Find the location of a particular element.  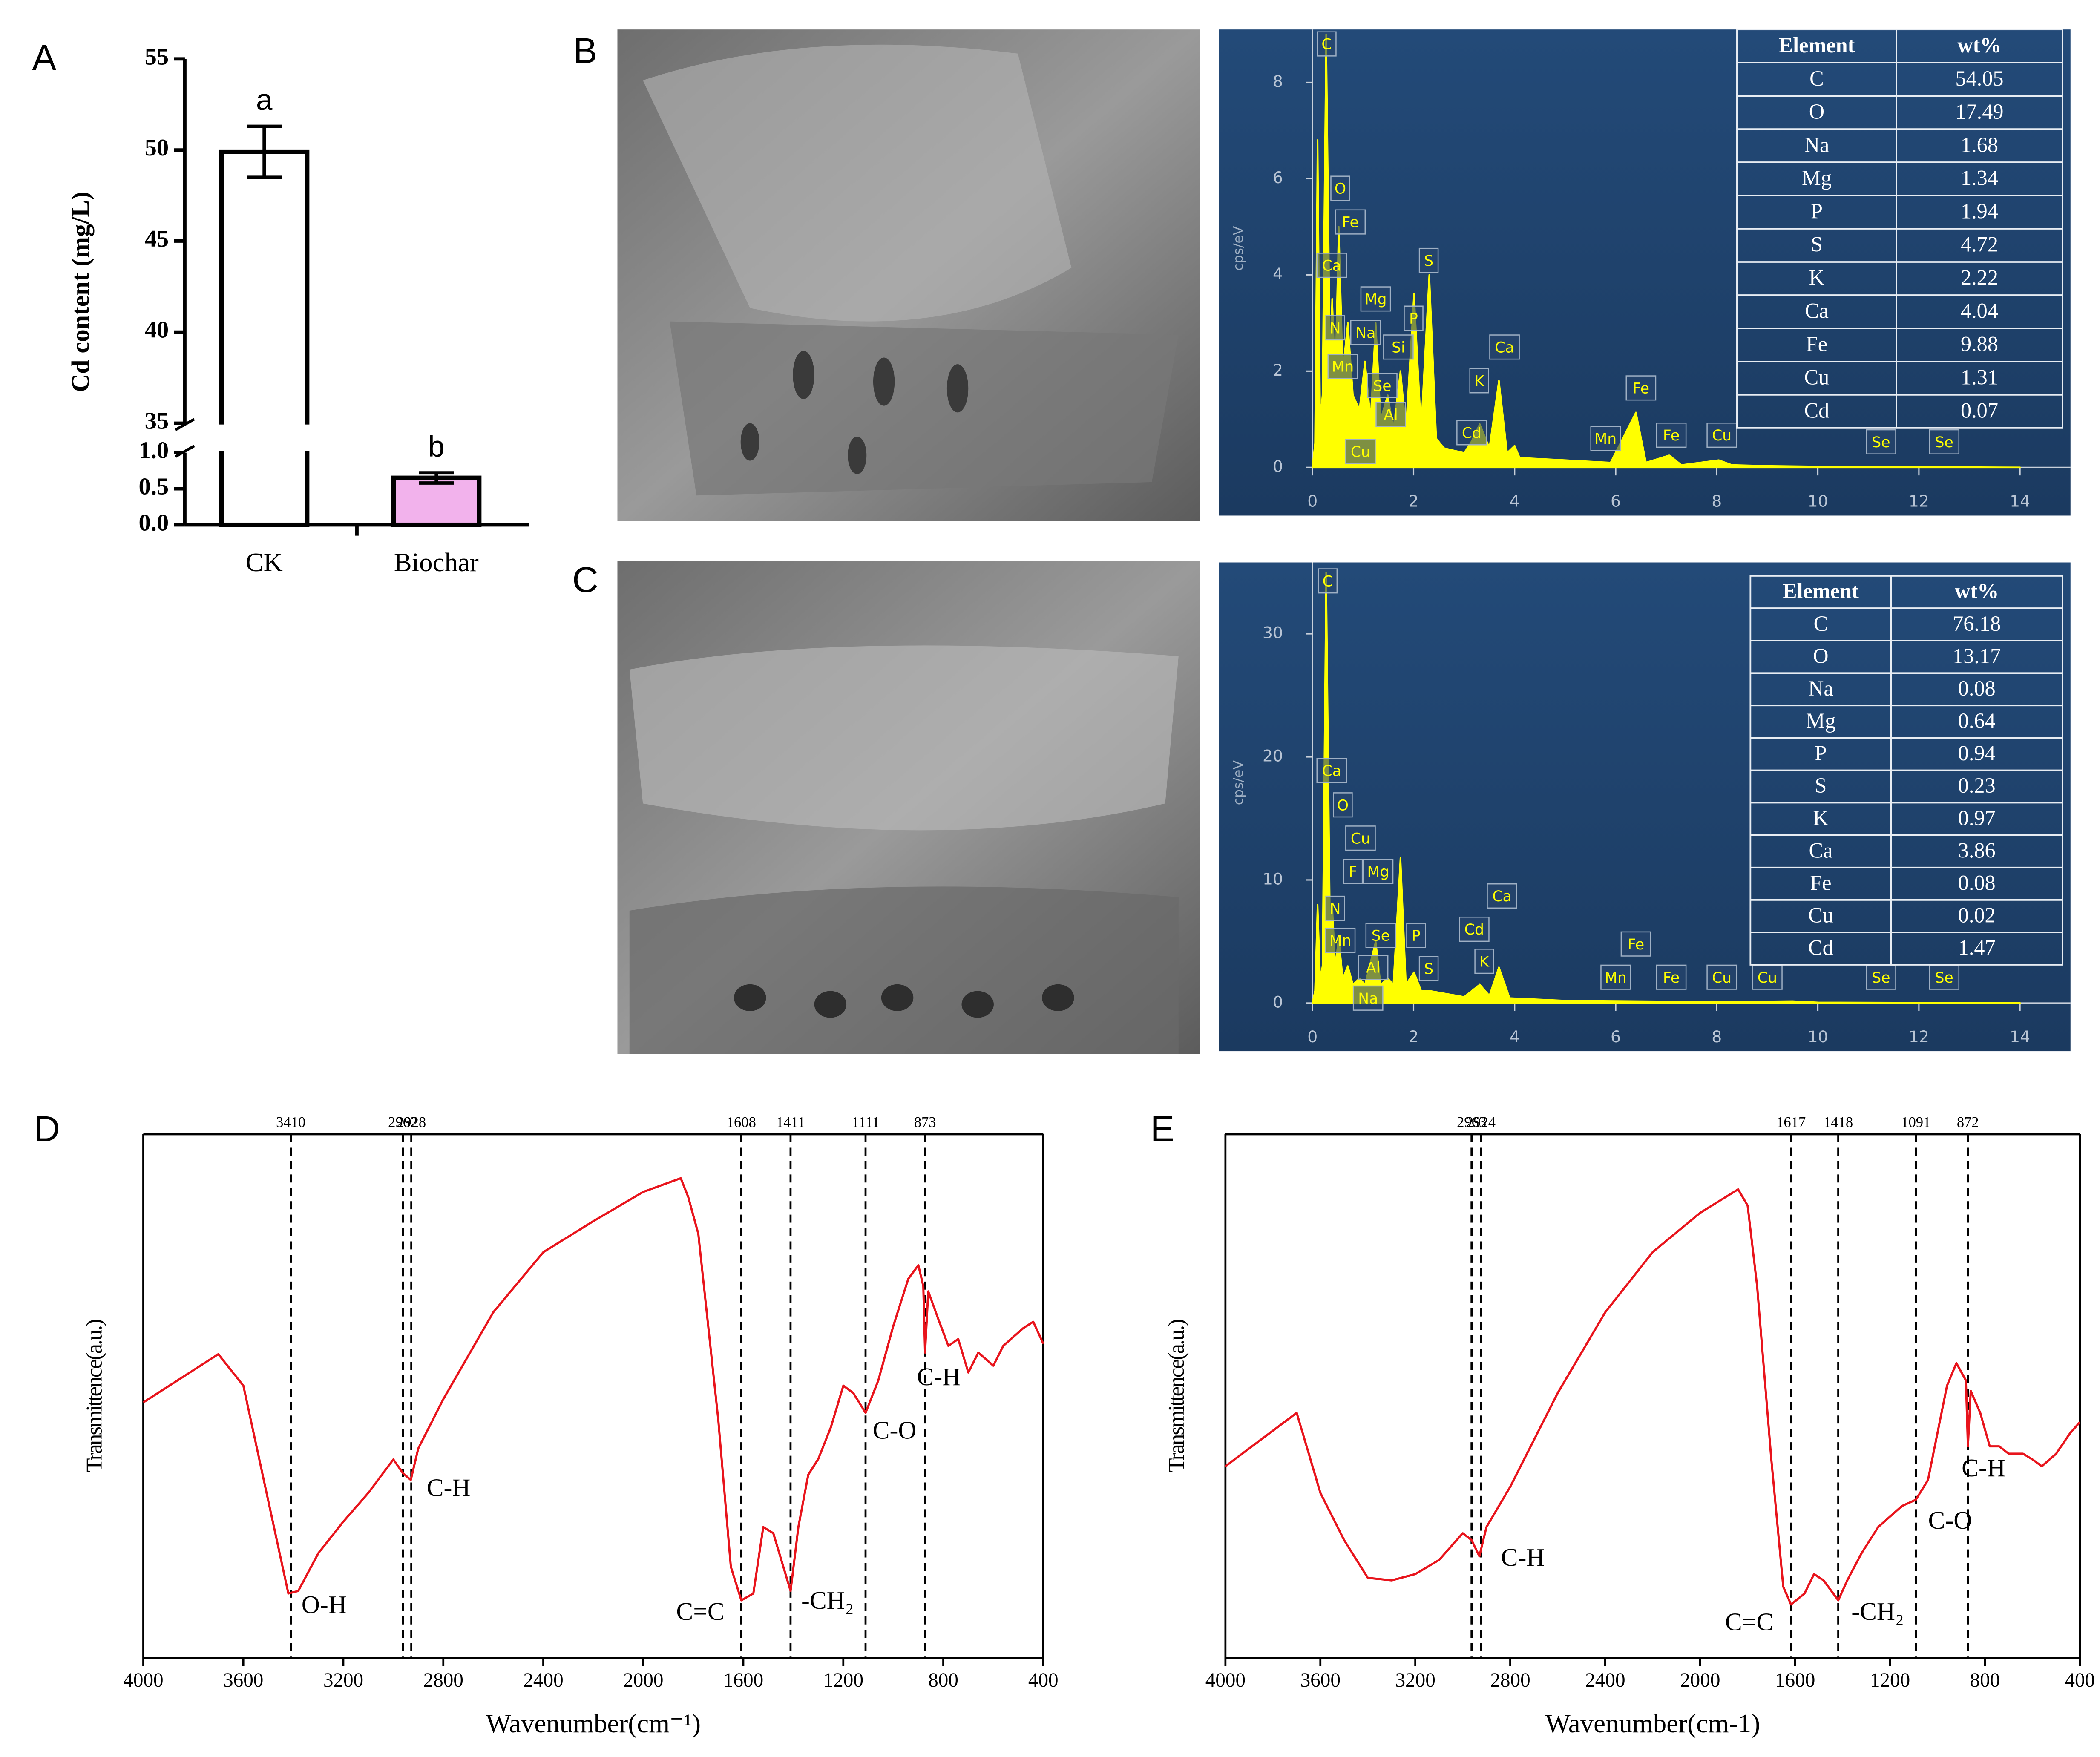

panel-label: C is located at coordinates (585, 579).